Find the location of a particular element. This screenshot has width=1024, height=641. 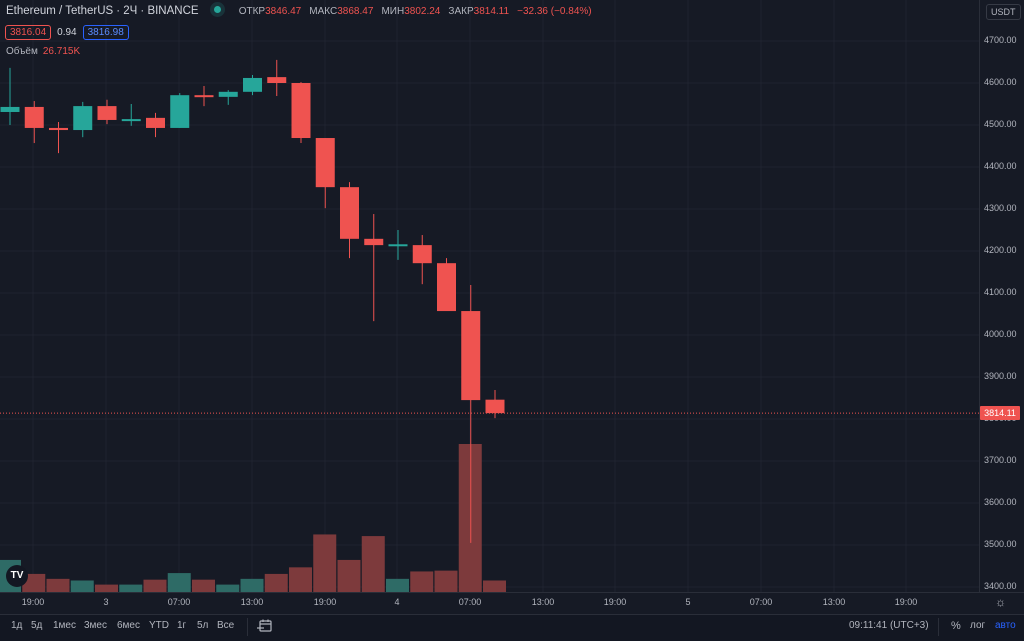

volume-value: 26.715K is located at coordinates (61, 51).